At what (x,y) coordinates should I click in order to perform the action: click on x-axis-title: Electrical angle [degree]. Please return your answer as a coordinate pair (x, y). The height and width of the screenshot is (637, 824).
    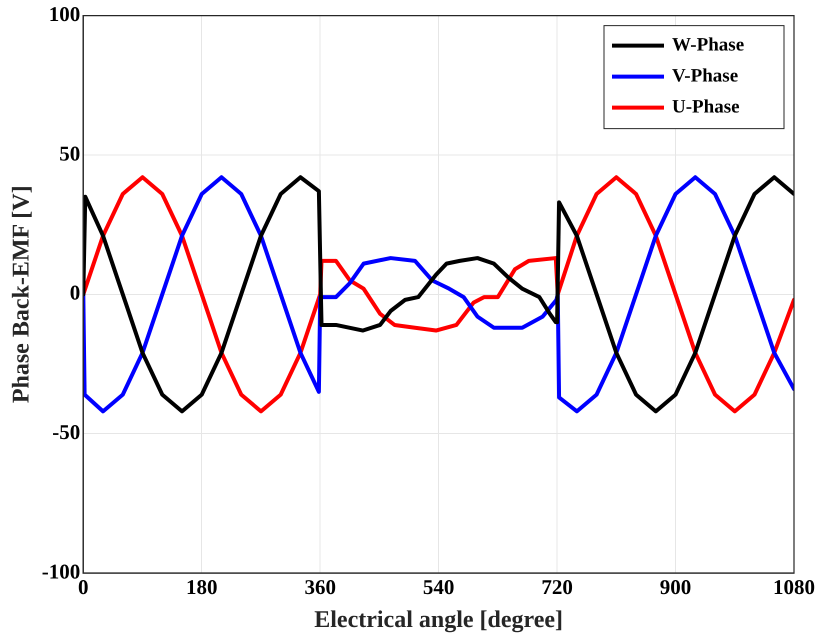
    Looking at the image, I should click on (439, 619).